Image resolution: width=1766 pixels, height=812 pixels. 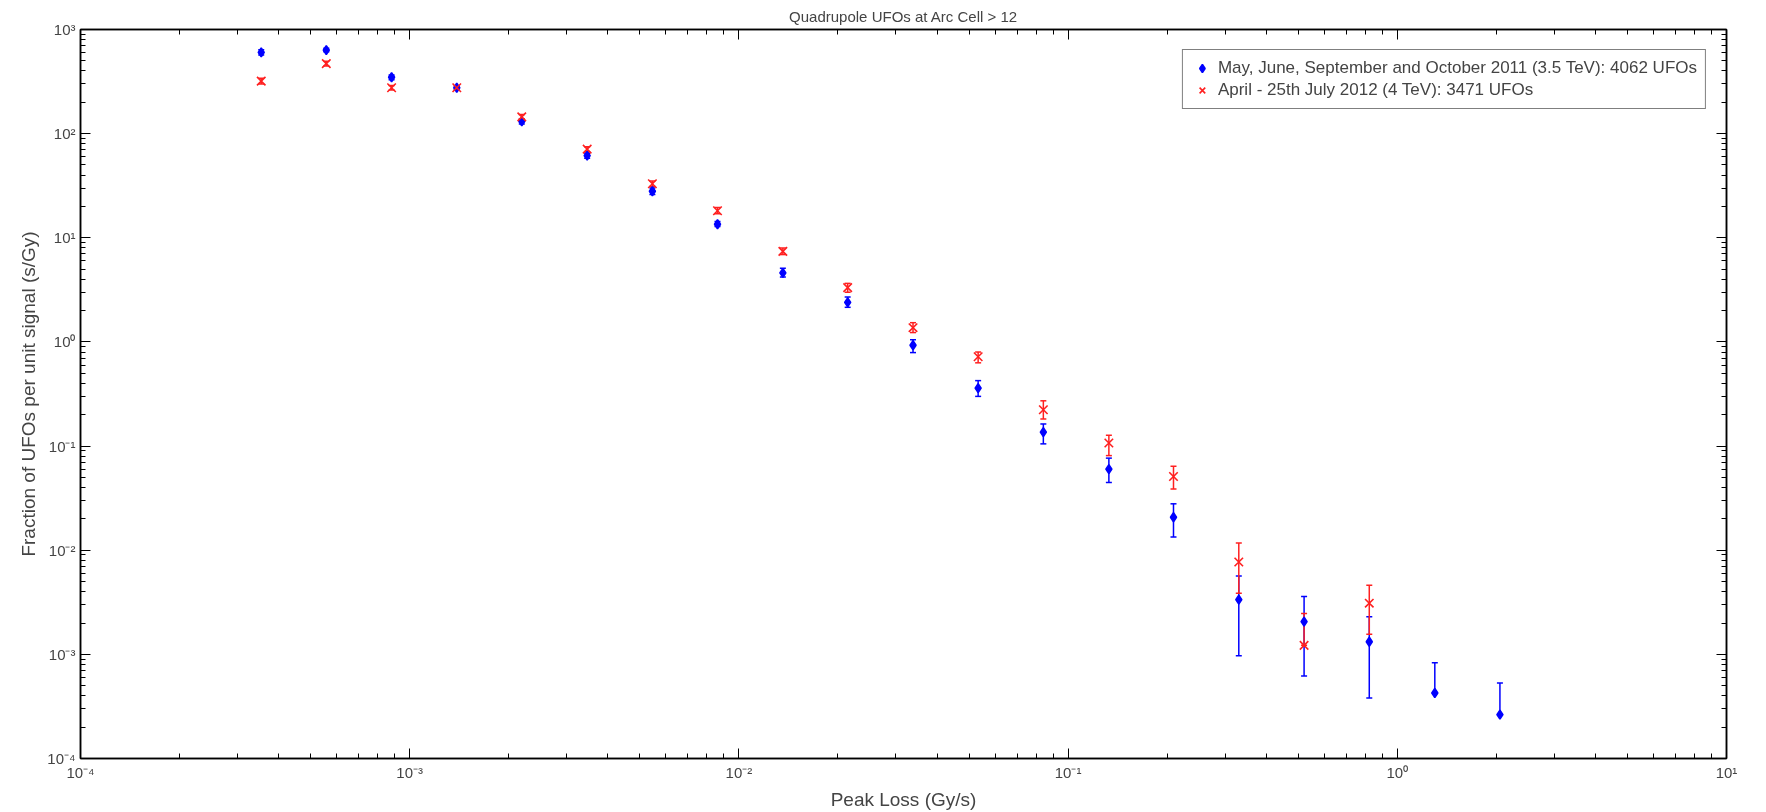 I want to click on chart-title: Quadrupole UFOs at Arc Cell > 12, so click(x=903, y=16).